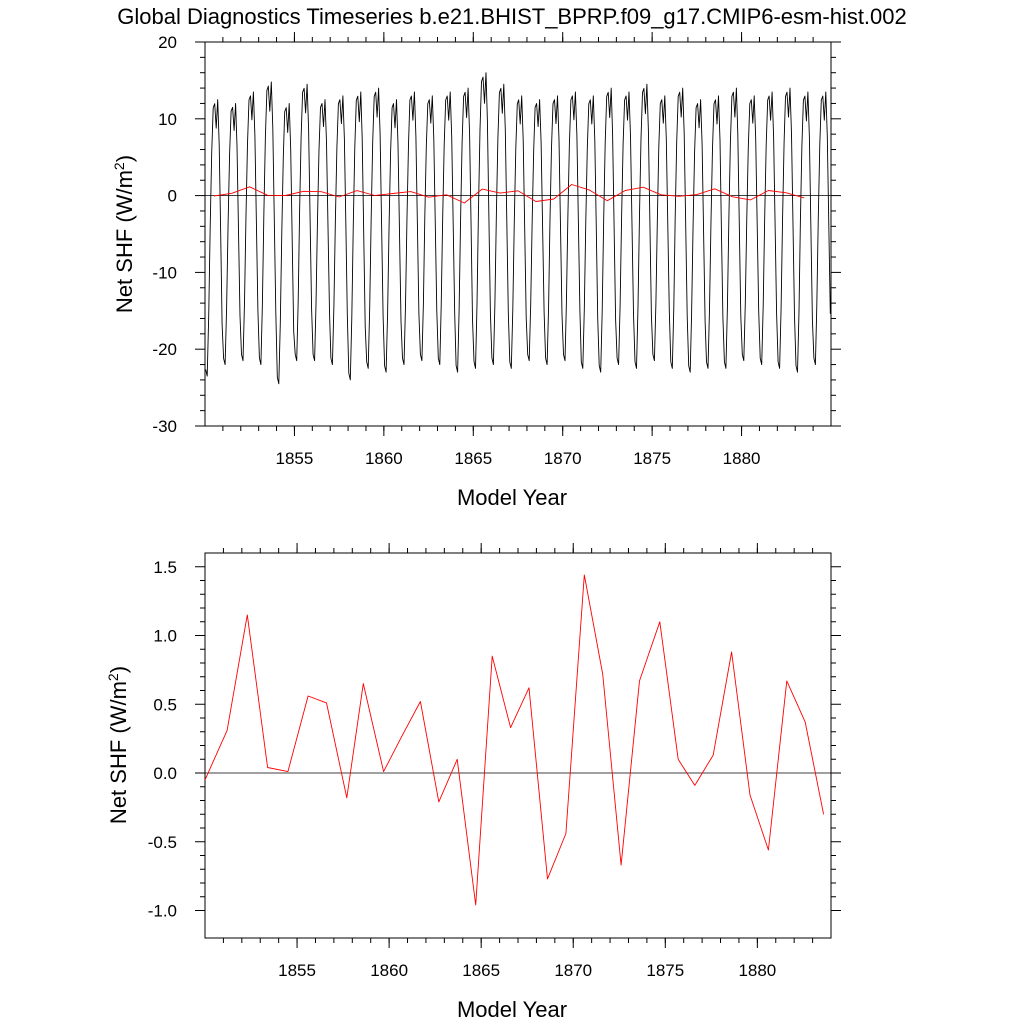  I want to click on y-tick-label: 0, so click(172, 196).